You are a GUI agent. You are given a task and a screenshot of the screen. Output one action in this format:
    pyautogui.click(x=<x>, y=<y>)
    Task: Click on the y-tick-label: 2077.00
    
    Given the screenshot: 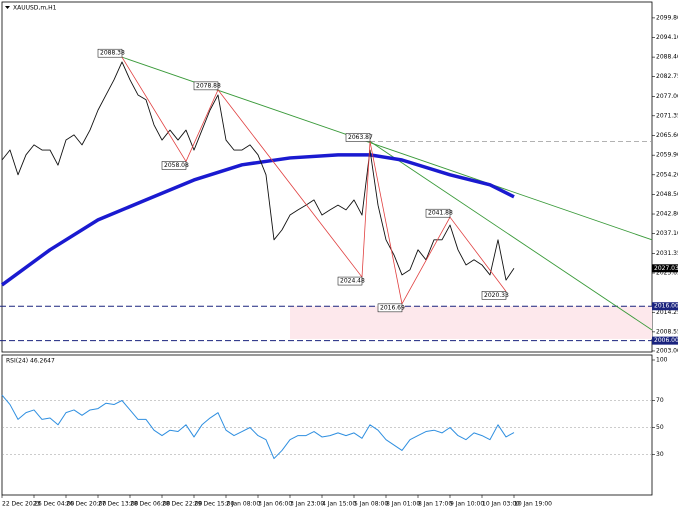 What is the action you would take?
    pyautogui.click(x=667, y=96)
    